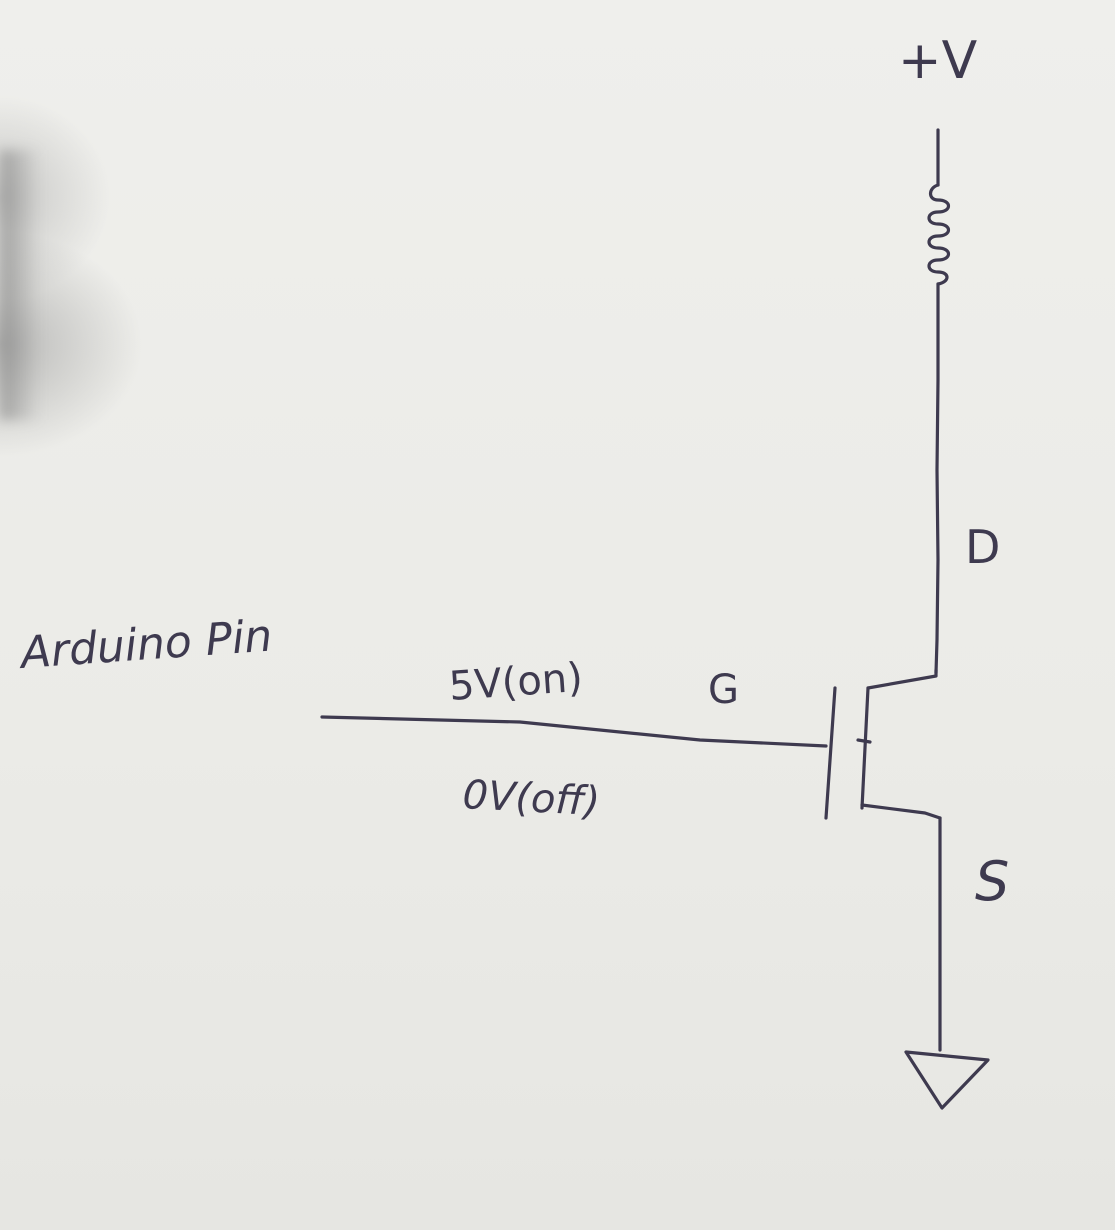  What do you see at coordinates (574, 731) in the screenshot?
I see `gate-wire` at bounding box center [574, 731].